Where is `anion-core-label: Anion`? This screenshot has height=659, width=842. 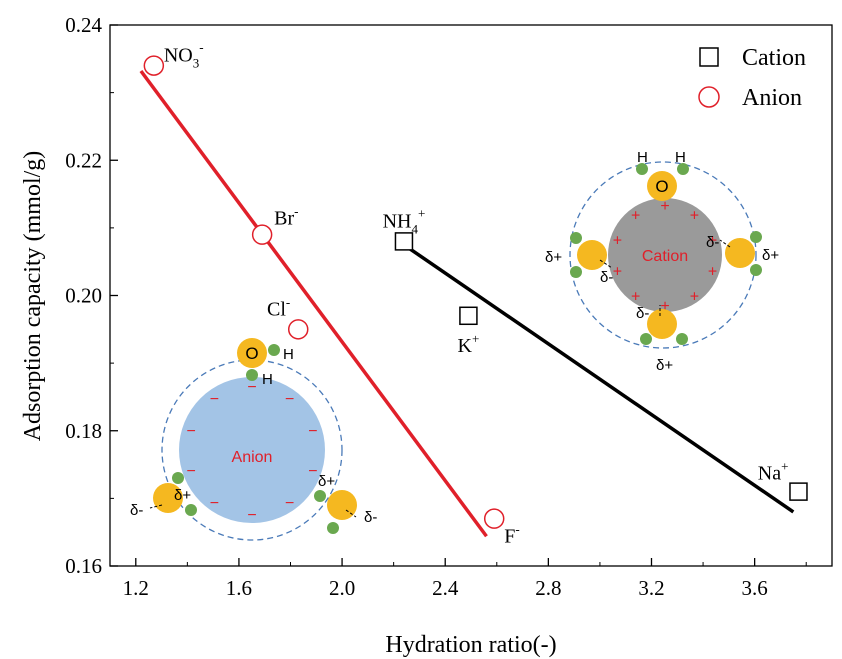
anion-core-label: Anion is located at coordinates (252, 457).